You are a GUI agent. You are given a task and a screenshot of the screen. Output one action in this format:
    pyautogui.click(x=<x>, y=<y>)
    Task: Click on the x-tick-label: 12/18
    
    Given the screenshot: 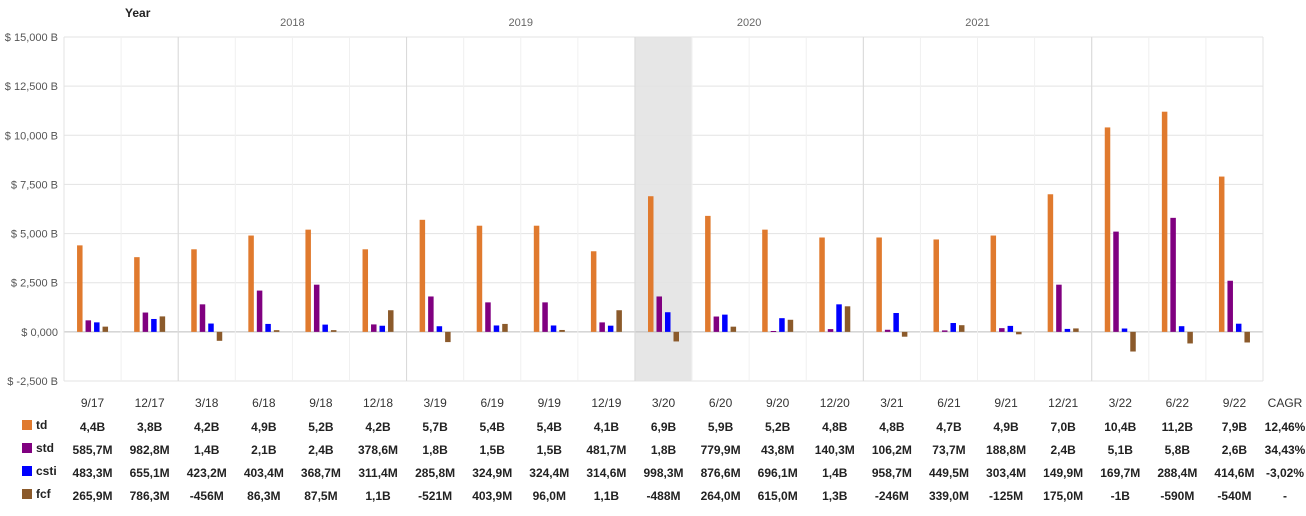 What is the action you would take?
    pyautogui.click(x=378, y=403)
    